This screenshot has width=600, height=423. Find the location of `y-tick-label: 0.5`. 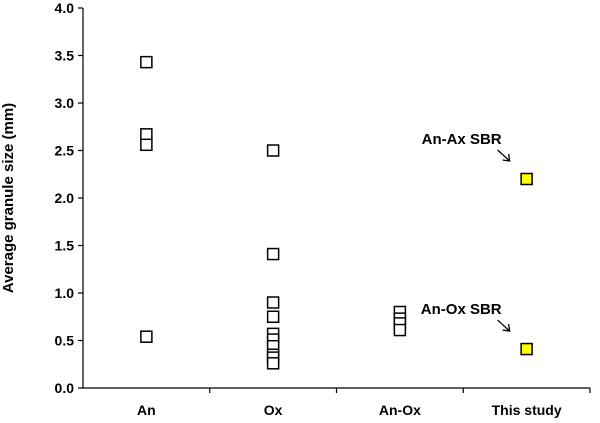

y-tick-label: 0.5 is located at coordinates (65, 341).